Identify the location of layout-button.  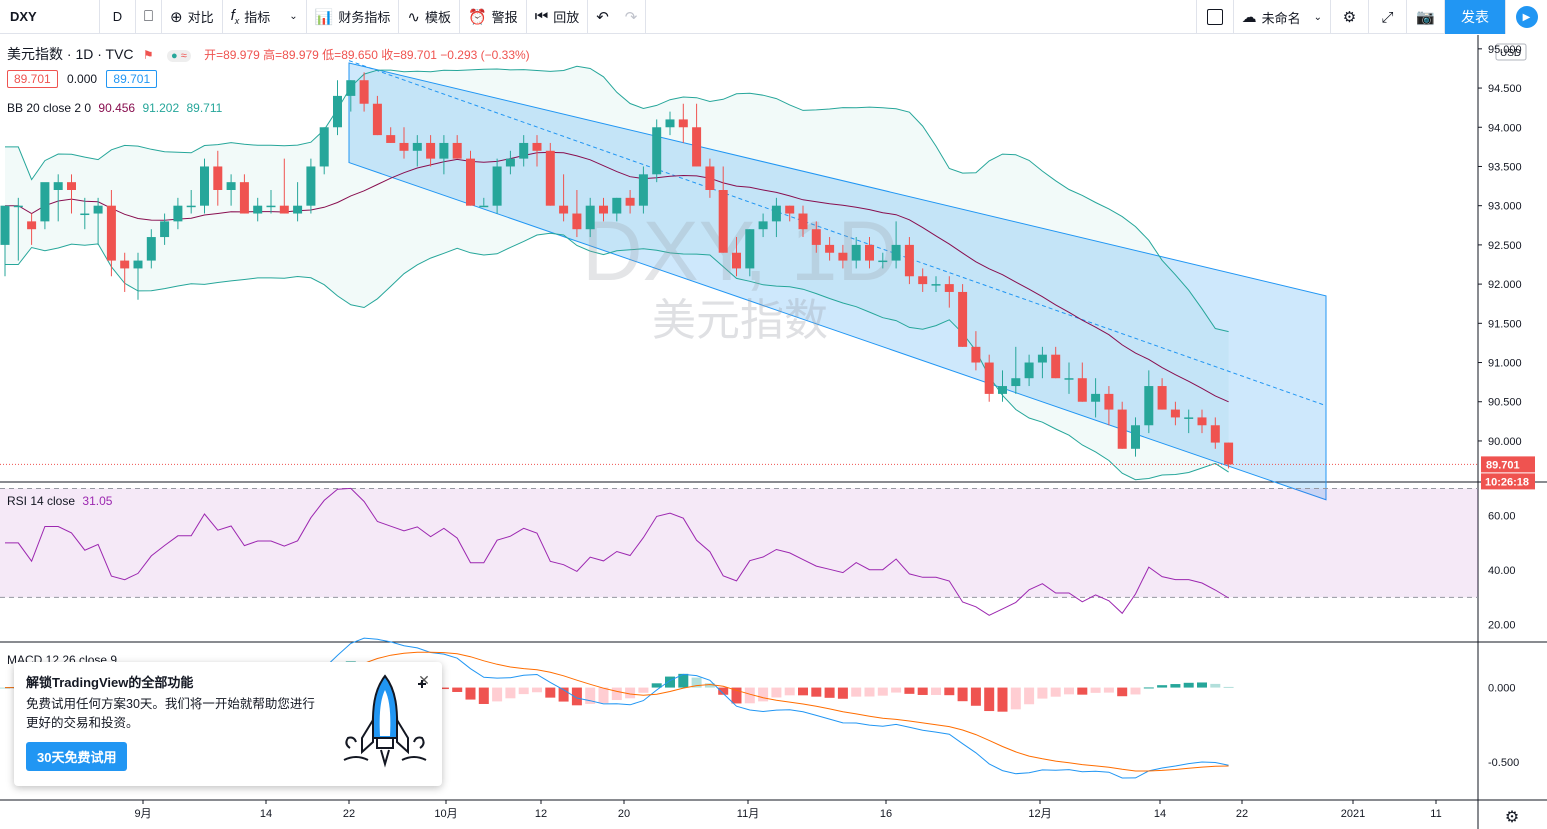
(1214, 17).